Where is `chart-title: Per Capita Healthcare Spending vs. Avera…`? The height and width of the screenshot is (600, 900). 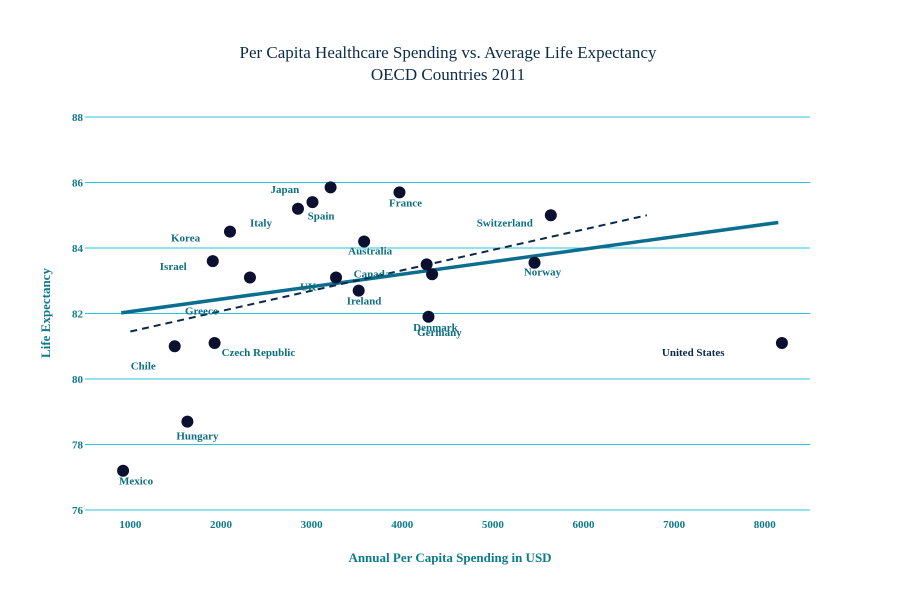 chart-title: Per Capita Healthcare Spending vs. Avera… is located at coordinates (448, 52).